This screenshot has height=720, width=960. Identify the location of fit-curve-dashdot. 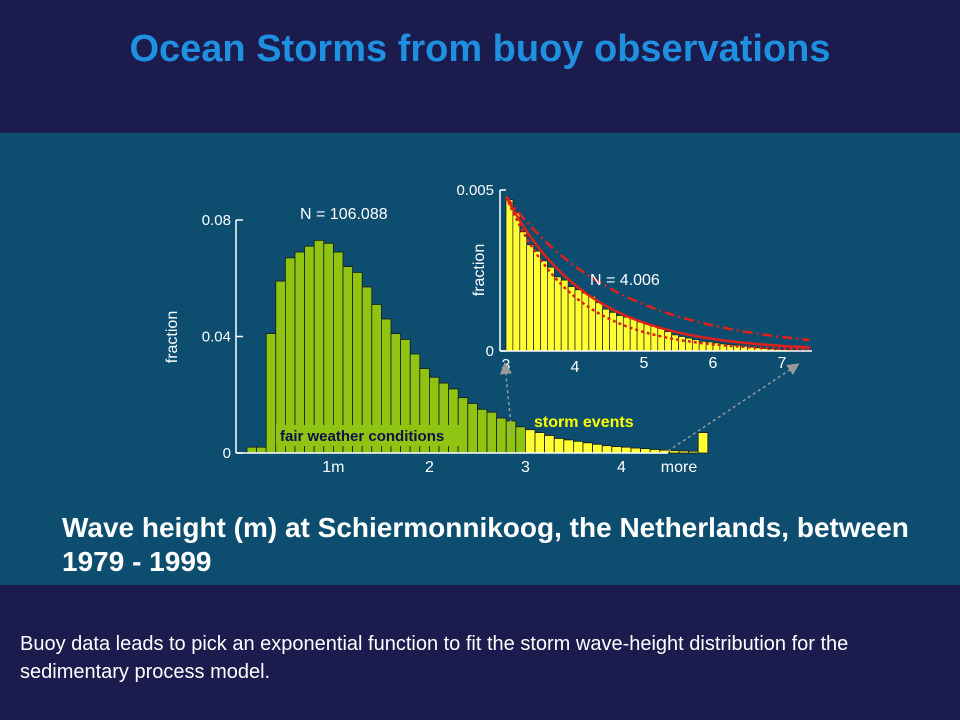
(657, 268).